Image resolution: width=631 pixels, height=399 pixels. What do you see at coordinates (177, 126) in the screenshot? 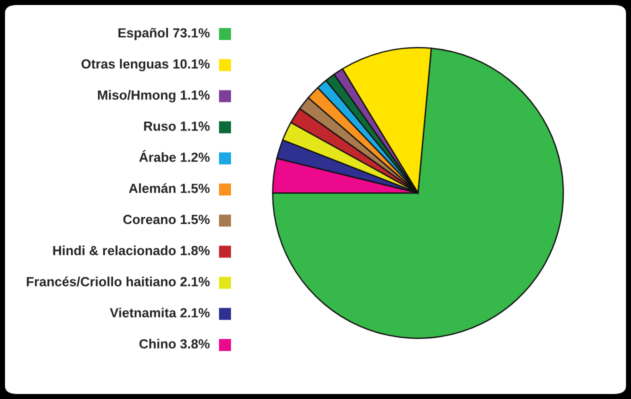
I see `legend-label: Ruso 1.1%` at bounding box center [177, 126].